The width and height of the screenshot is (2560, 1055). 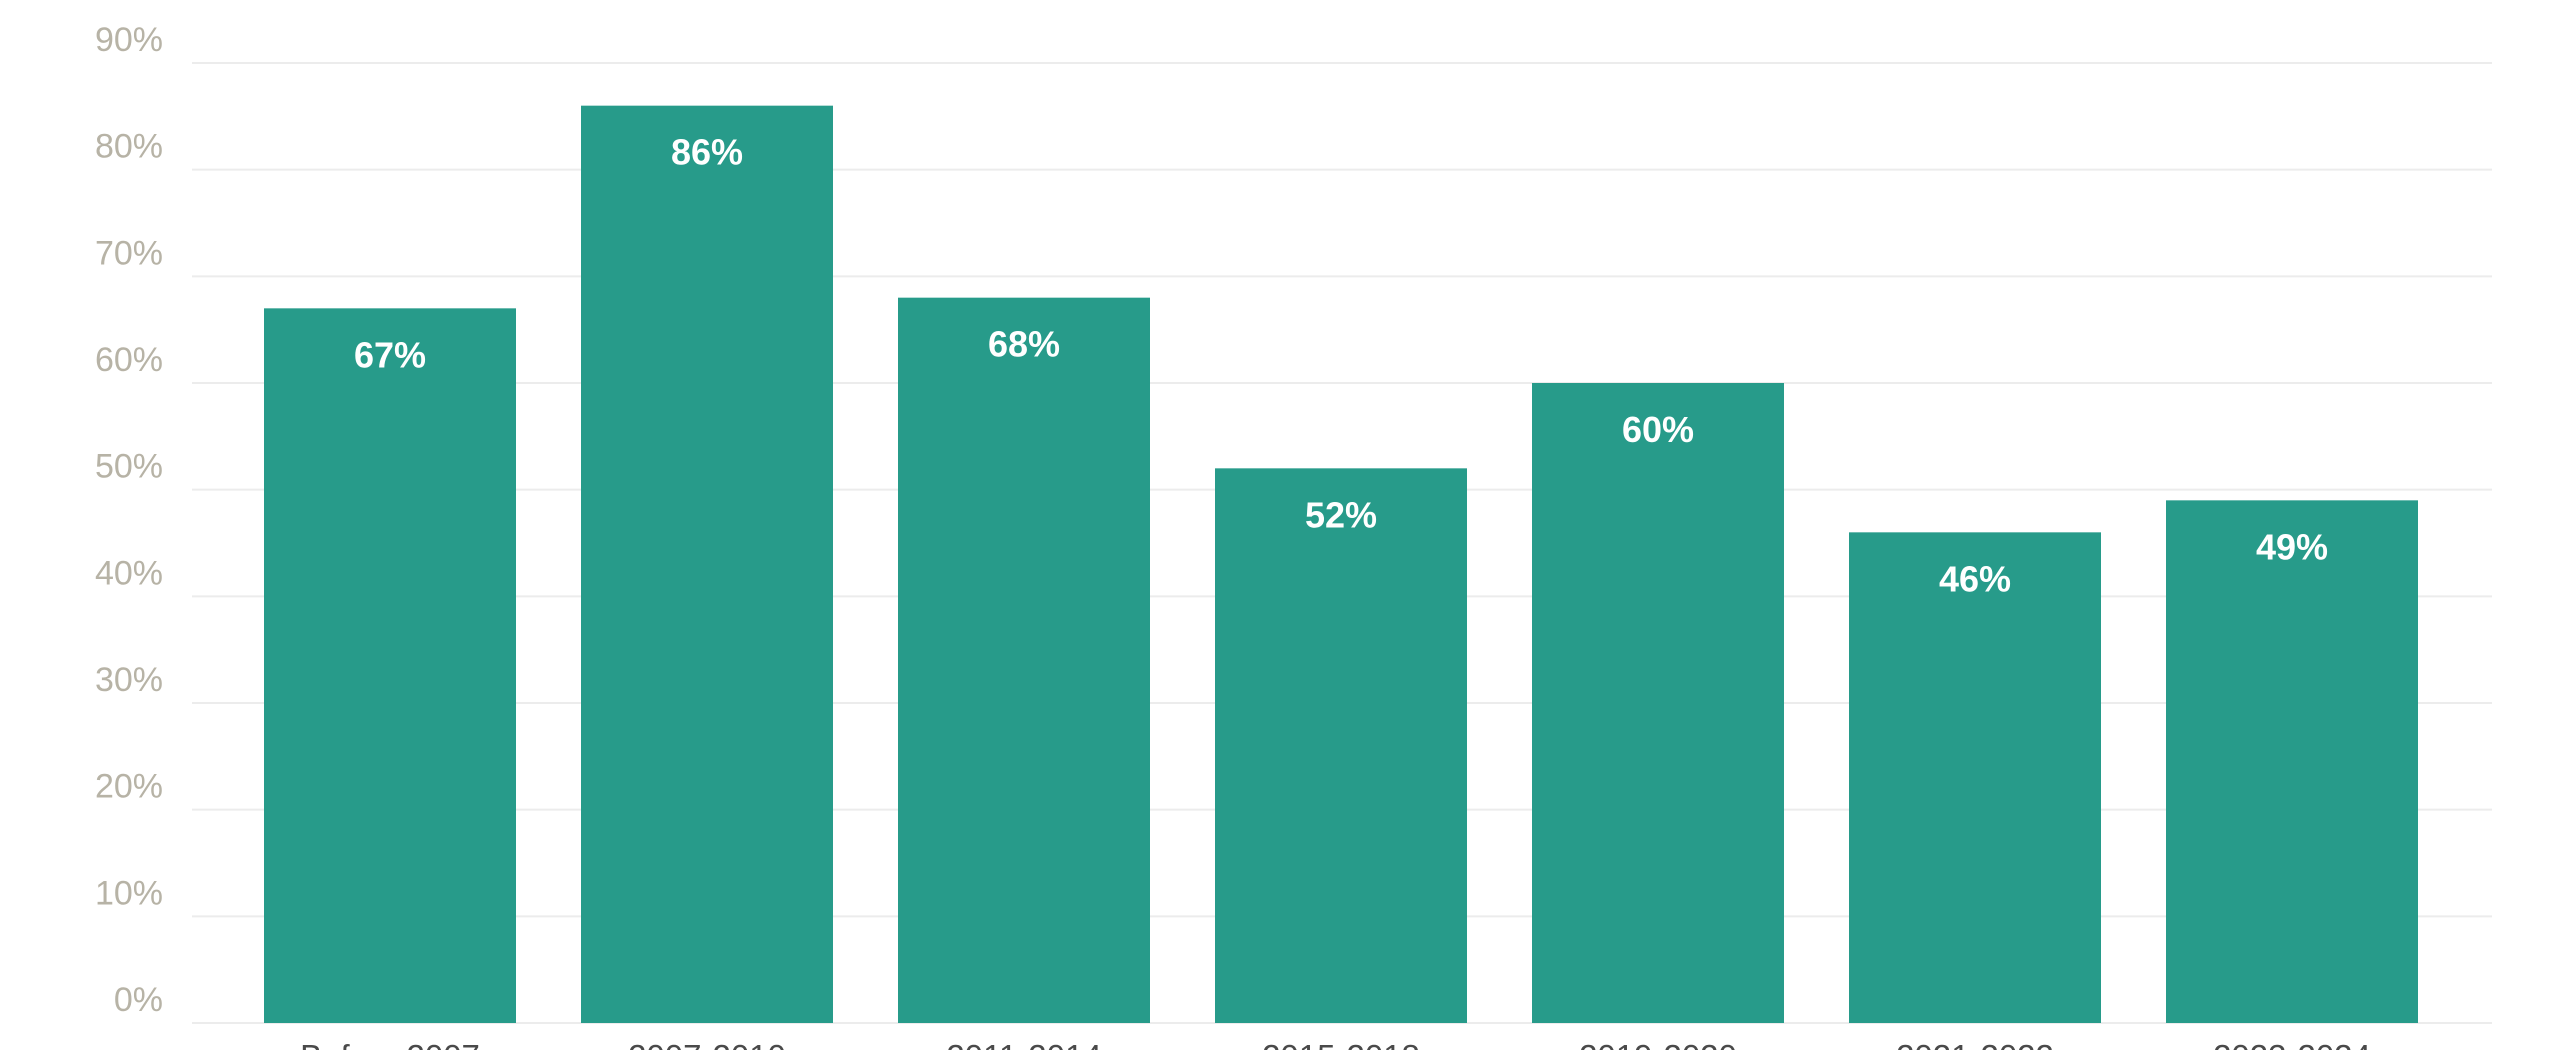 I want to click on y-tick-label: 30%, so click(x=129, y=680).